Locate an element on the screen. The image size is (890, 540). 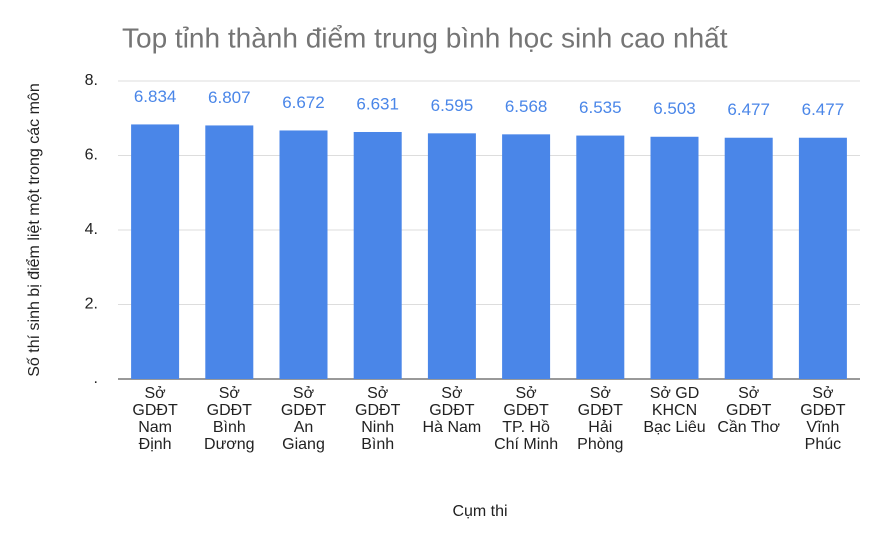
value-label: 6.631 is located at coordinates (377, 103).